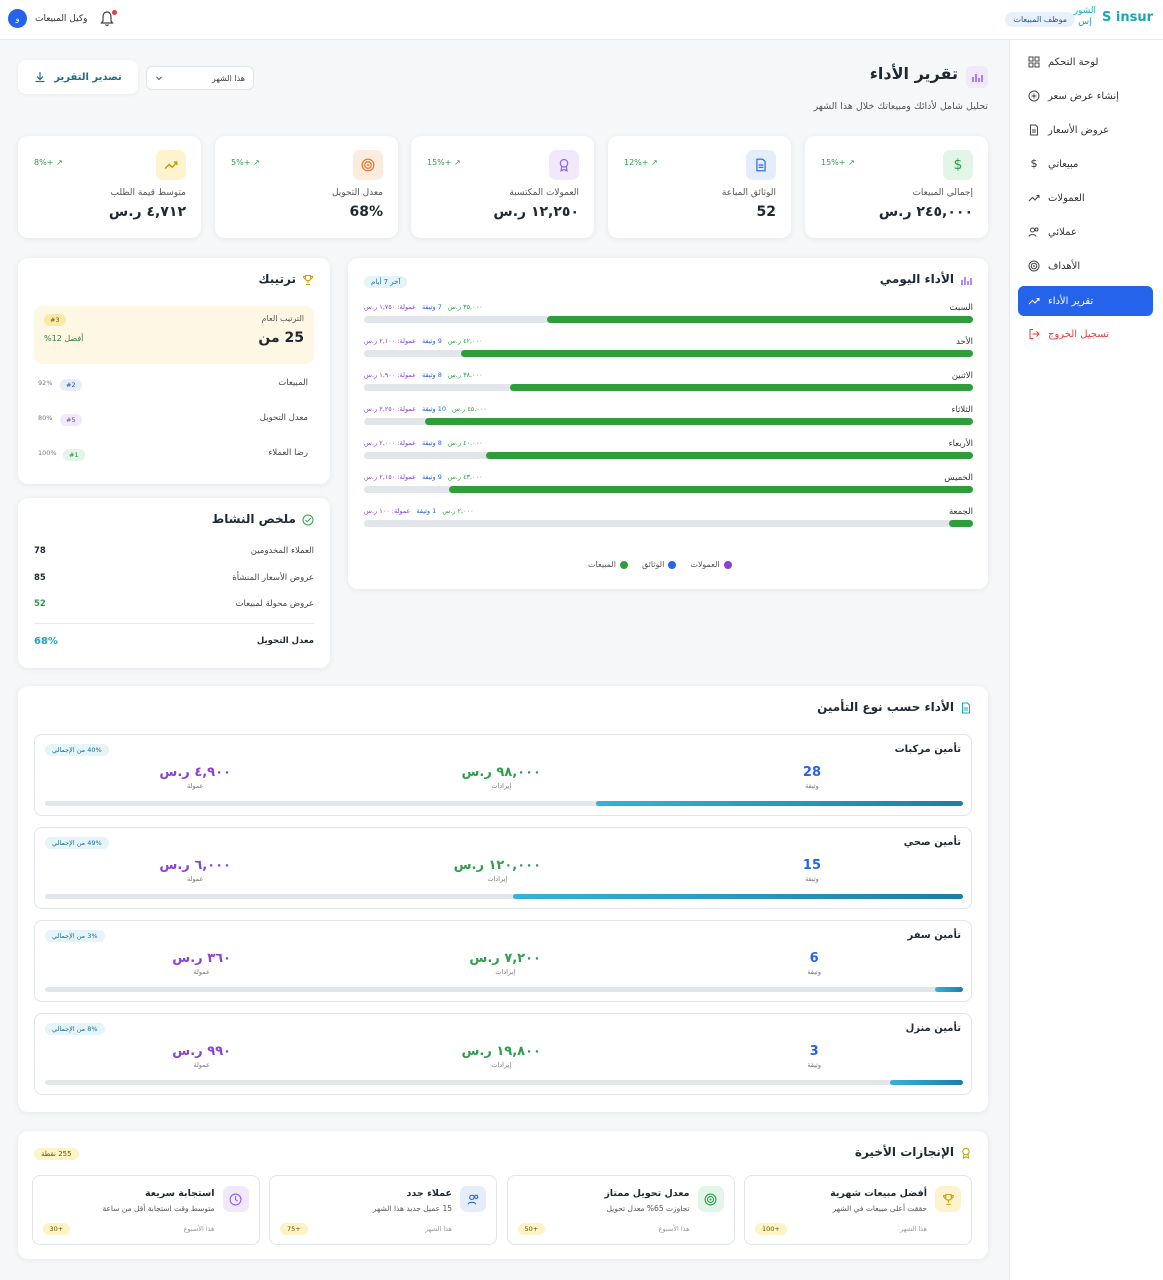 Image resolution: width=1163 pixels, height=1280 pixels. I want to click on insurance-type-title: الأداء حسب نوع التأمين, so click(885, 707).